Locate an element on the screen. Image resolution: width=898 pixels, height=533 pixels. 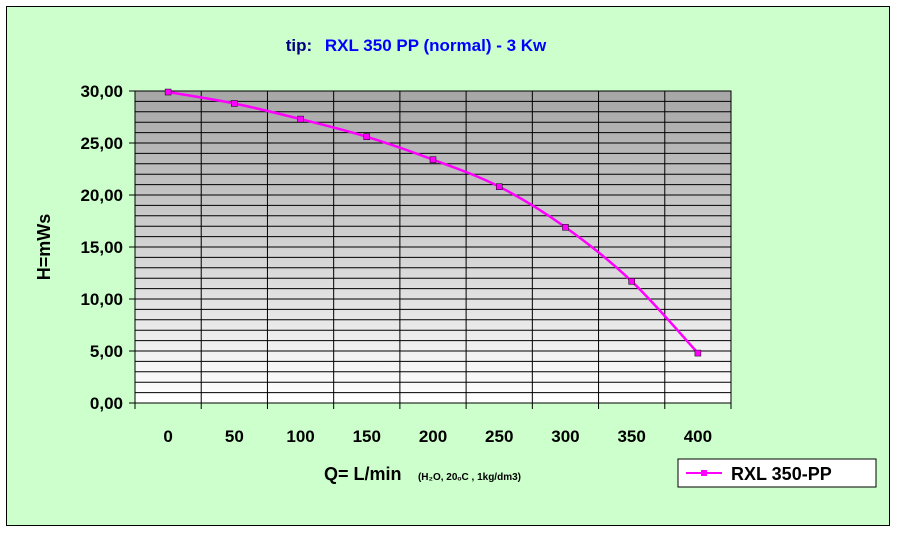
title-prefix: tip: is located at coordinates (299, 45).